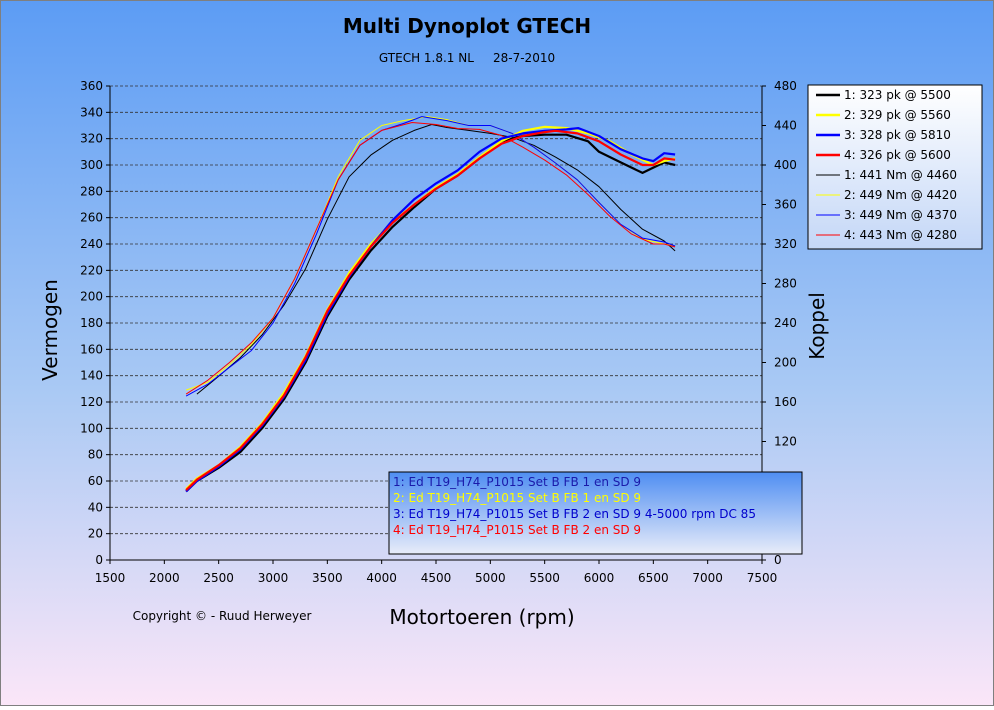 This screenshot has height=710, width=994. What do you see at coordinates (436, 578) in the screenshot?
I see `x-tick-label: 4500` at bounding box center [436, 578].